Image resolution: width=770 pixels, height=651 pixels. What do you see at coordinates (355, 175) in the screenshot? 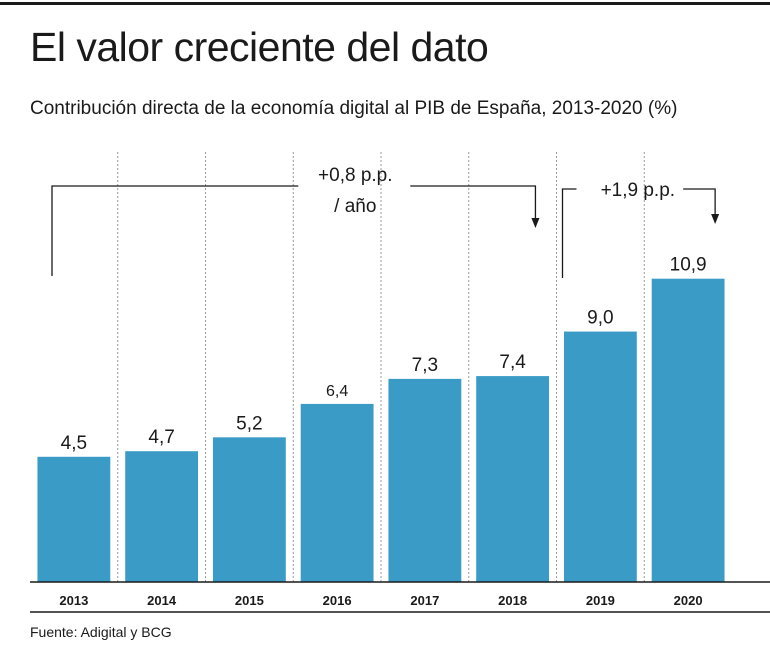
I see `annotation-text: +0,8 p.p.` at bounding box center [355, 175].